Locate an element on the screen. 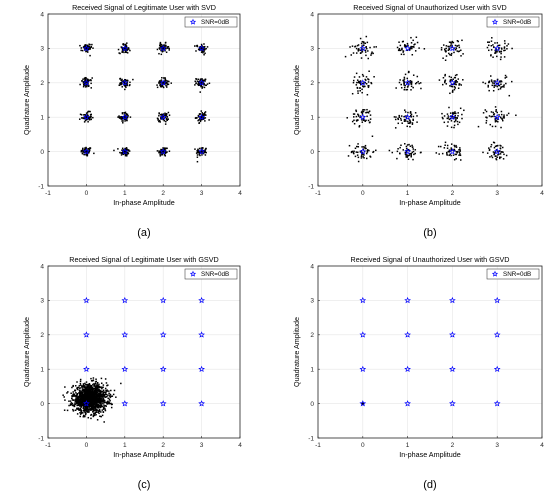  legend: SNR=0dB is located at coordinates (211, 274).